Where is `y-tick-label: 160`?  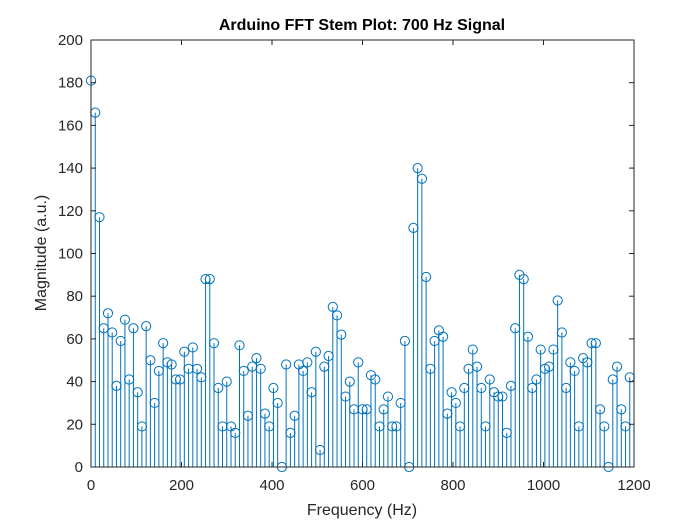
y-tick-label: 160 is located at coordinates (70, 125).